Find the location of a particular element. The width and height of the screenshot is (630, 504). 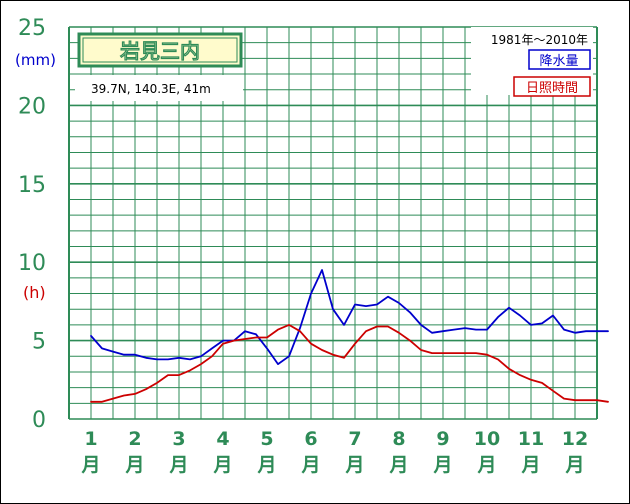

legend-sunshine-box is located at coordinates (552, 86).